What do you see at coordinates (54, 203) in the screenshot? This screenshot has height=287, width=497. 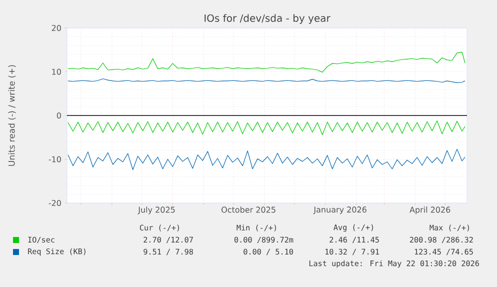 I see `y-tick-label: -20` at bounding box center [54, 203].